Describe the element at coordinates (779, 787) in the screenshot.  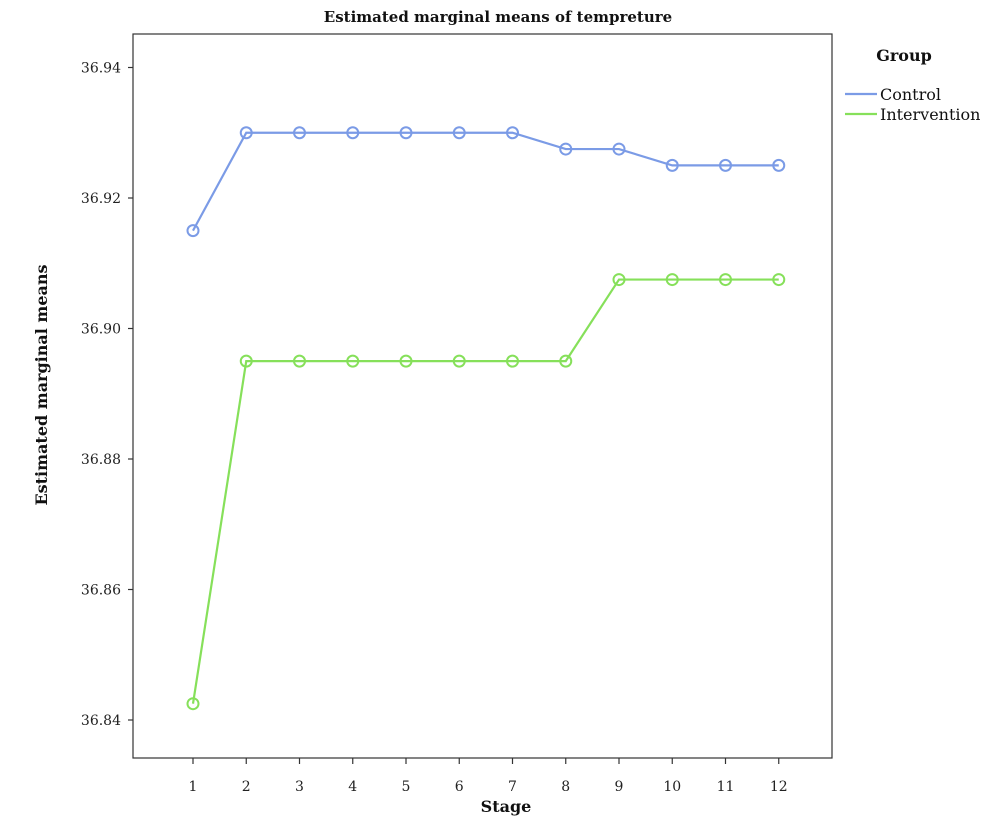
I see `x-tick-label: 12` at that location.